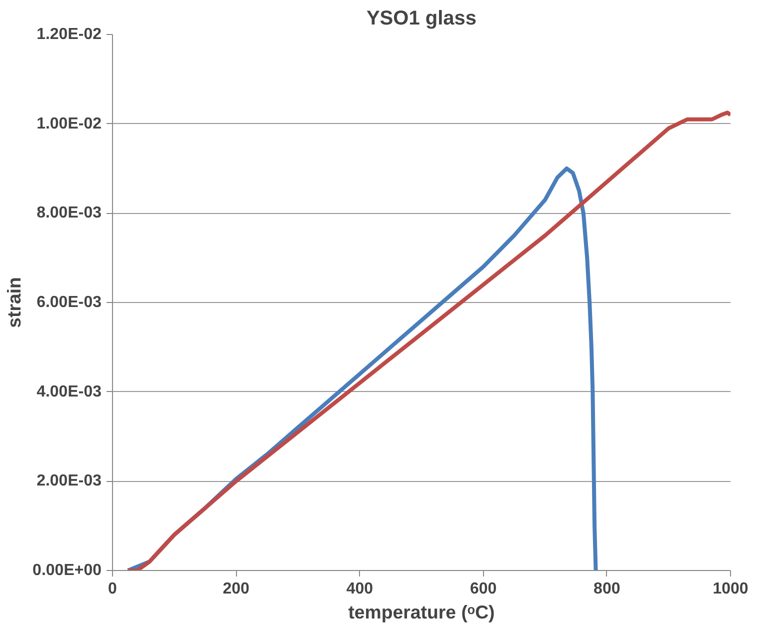  Describe the element at coordinates (607, 589) in the screenshot. I see `x-tick-label: 800` at that location.